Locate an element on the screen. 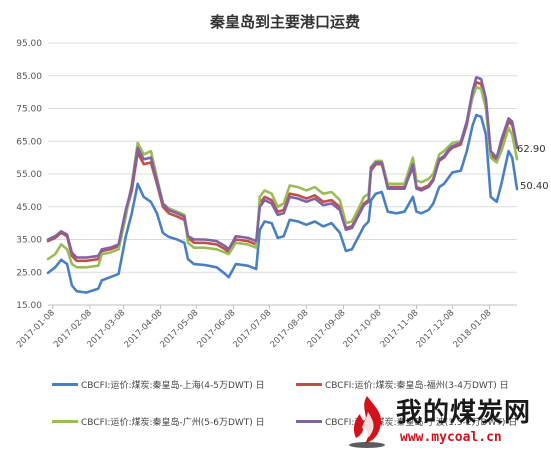  site-watermark: 我的煤炭网 www.mycoal.cn is located at coordinates (443, 423).